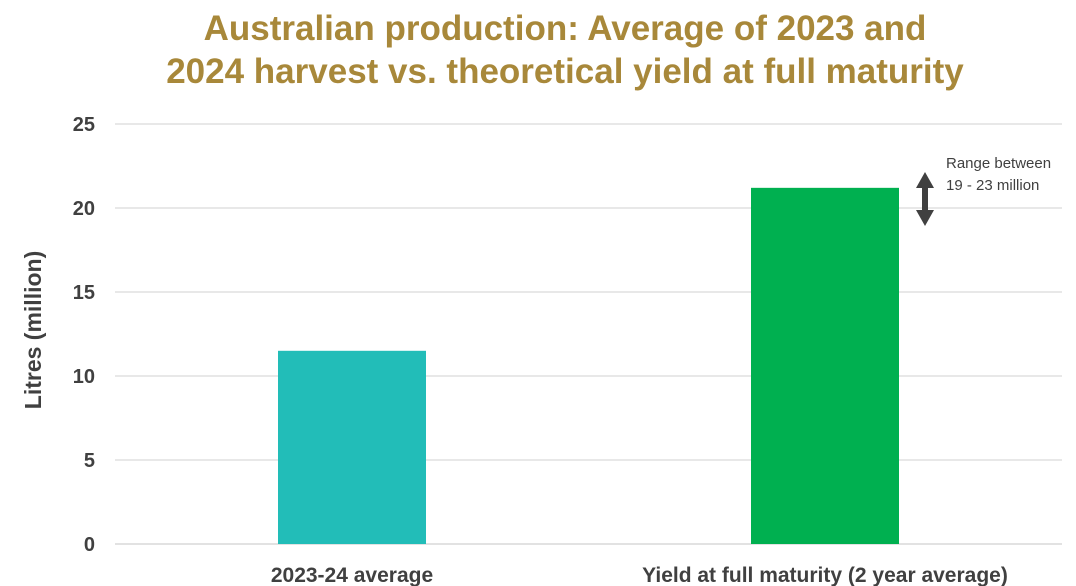 The width and height of the screenshot is (1076, 586). Describe the element at coordinates (825, 575) in the screenshot. I see `x-category-label: Yield at full maturity (2 year average)` at that location.